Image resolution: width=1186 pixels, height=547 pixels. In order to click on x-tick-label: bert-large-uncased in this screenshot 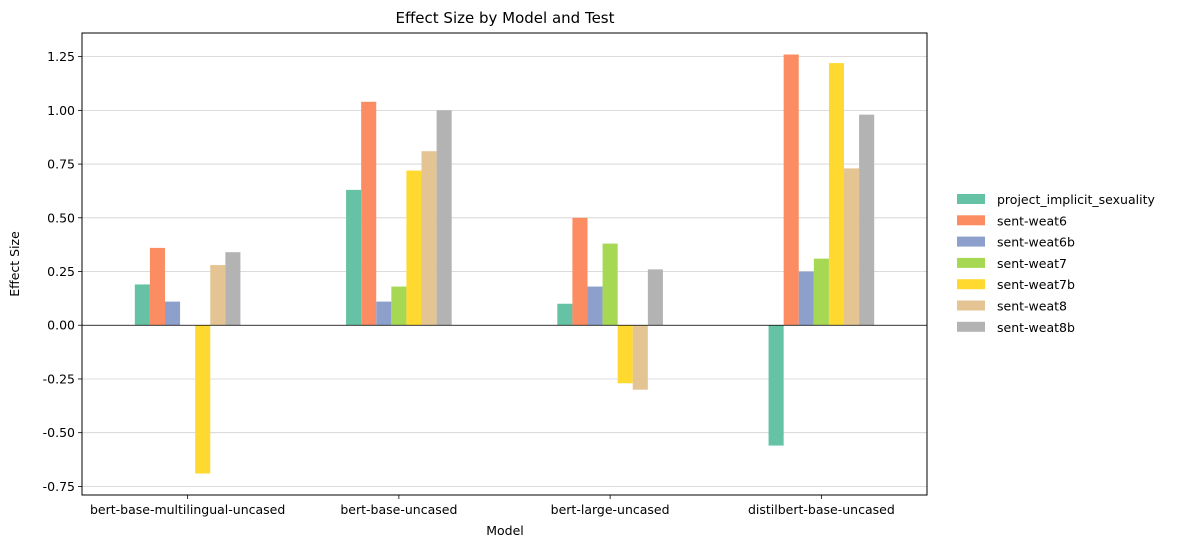, I will do `click(610, 509)`.